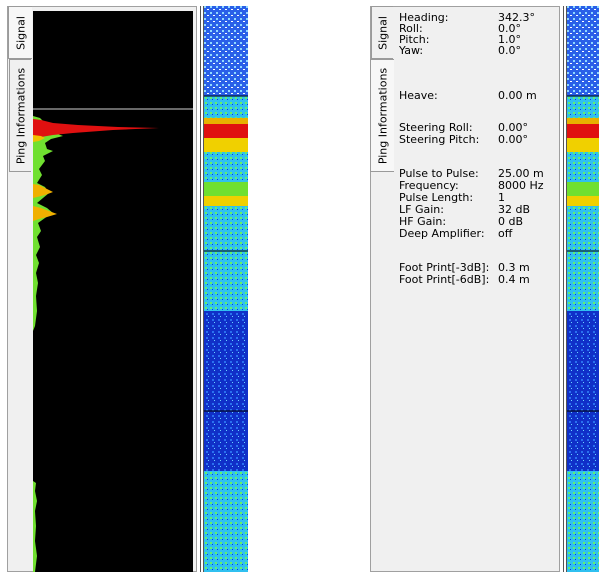  I want to click on ping-info-label: Heading:, so click(424, 17).